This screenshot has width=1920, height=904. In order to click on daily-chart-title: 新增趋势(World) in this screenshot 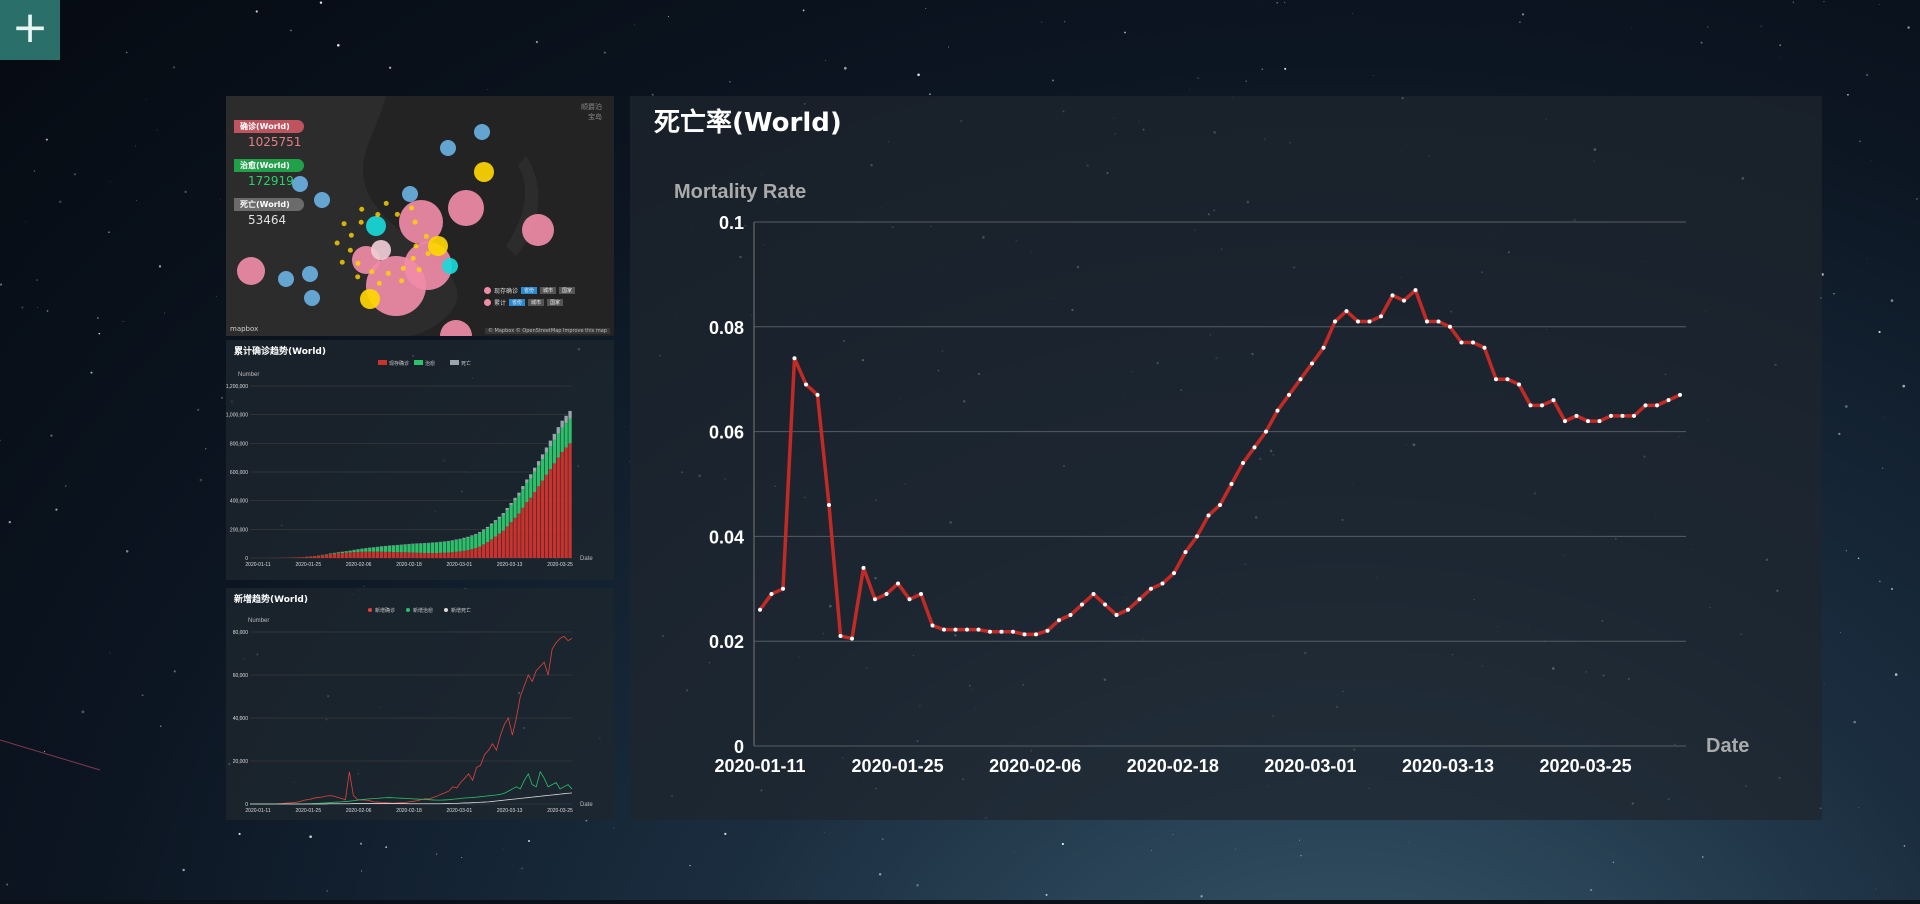, I will do `click(271, 600)`.